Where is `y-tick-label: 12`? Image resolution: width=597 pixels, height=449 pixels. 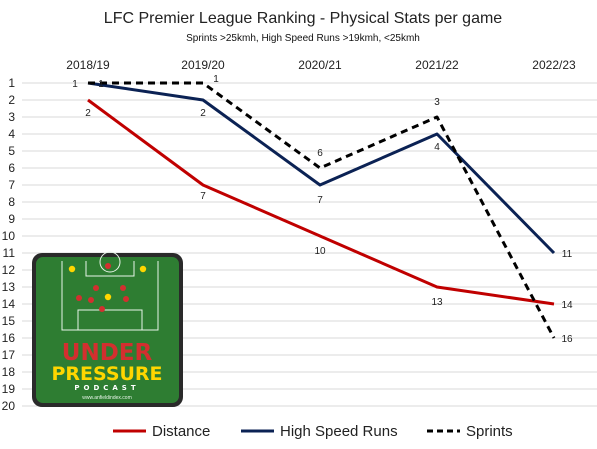 y-tick-label: 12 is located at coordinates (9, 270).